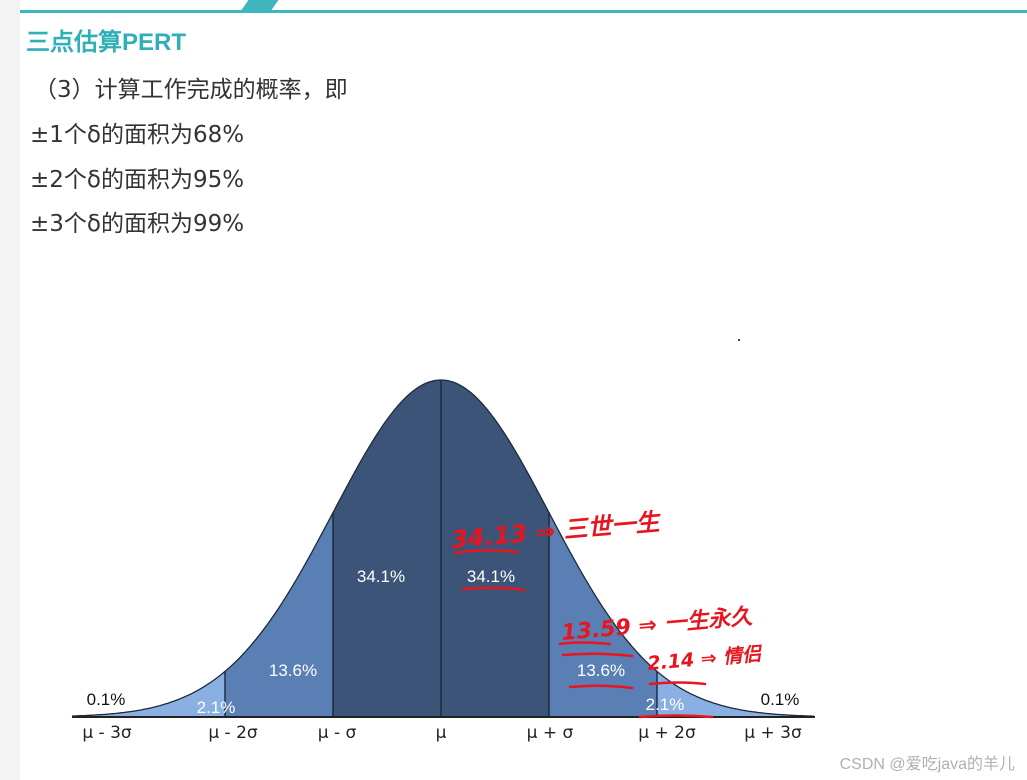 The image size is (1027, 780). Describe the element at coordinates (523, 11) in the screenshot. I see `top-rule` at that location.